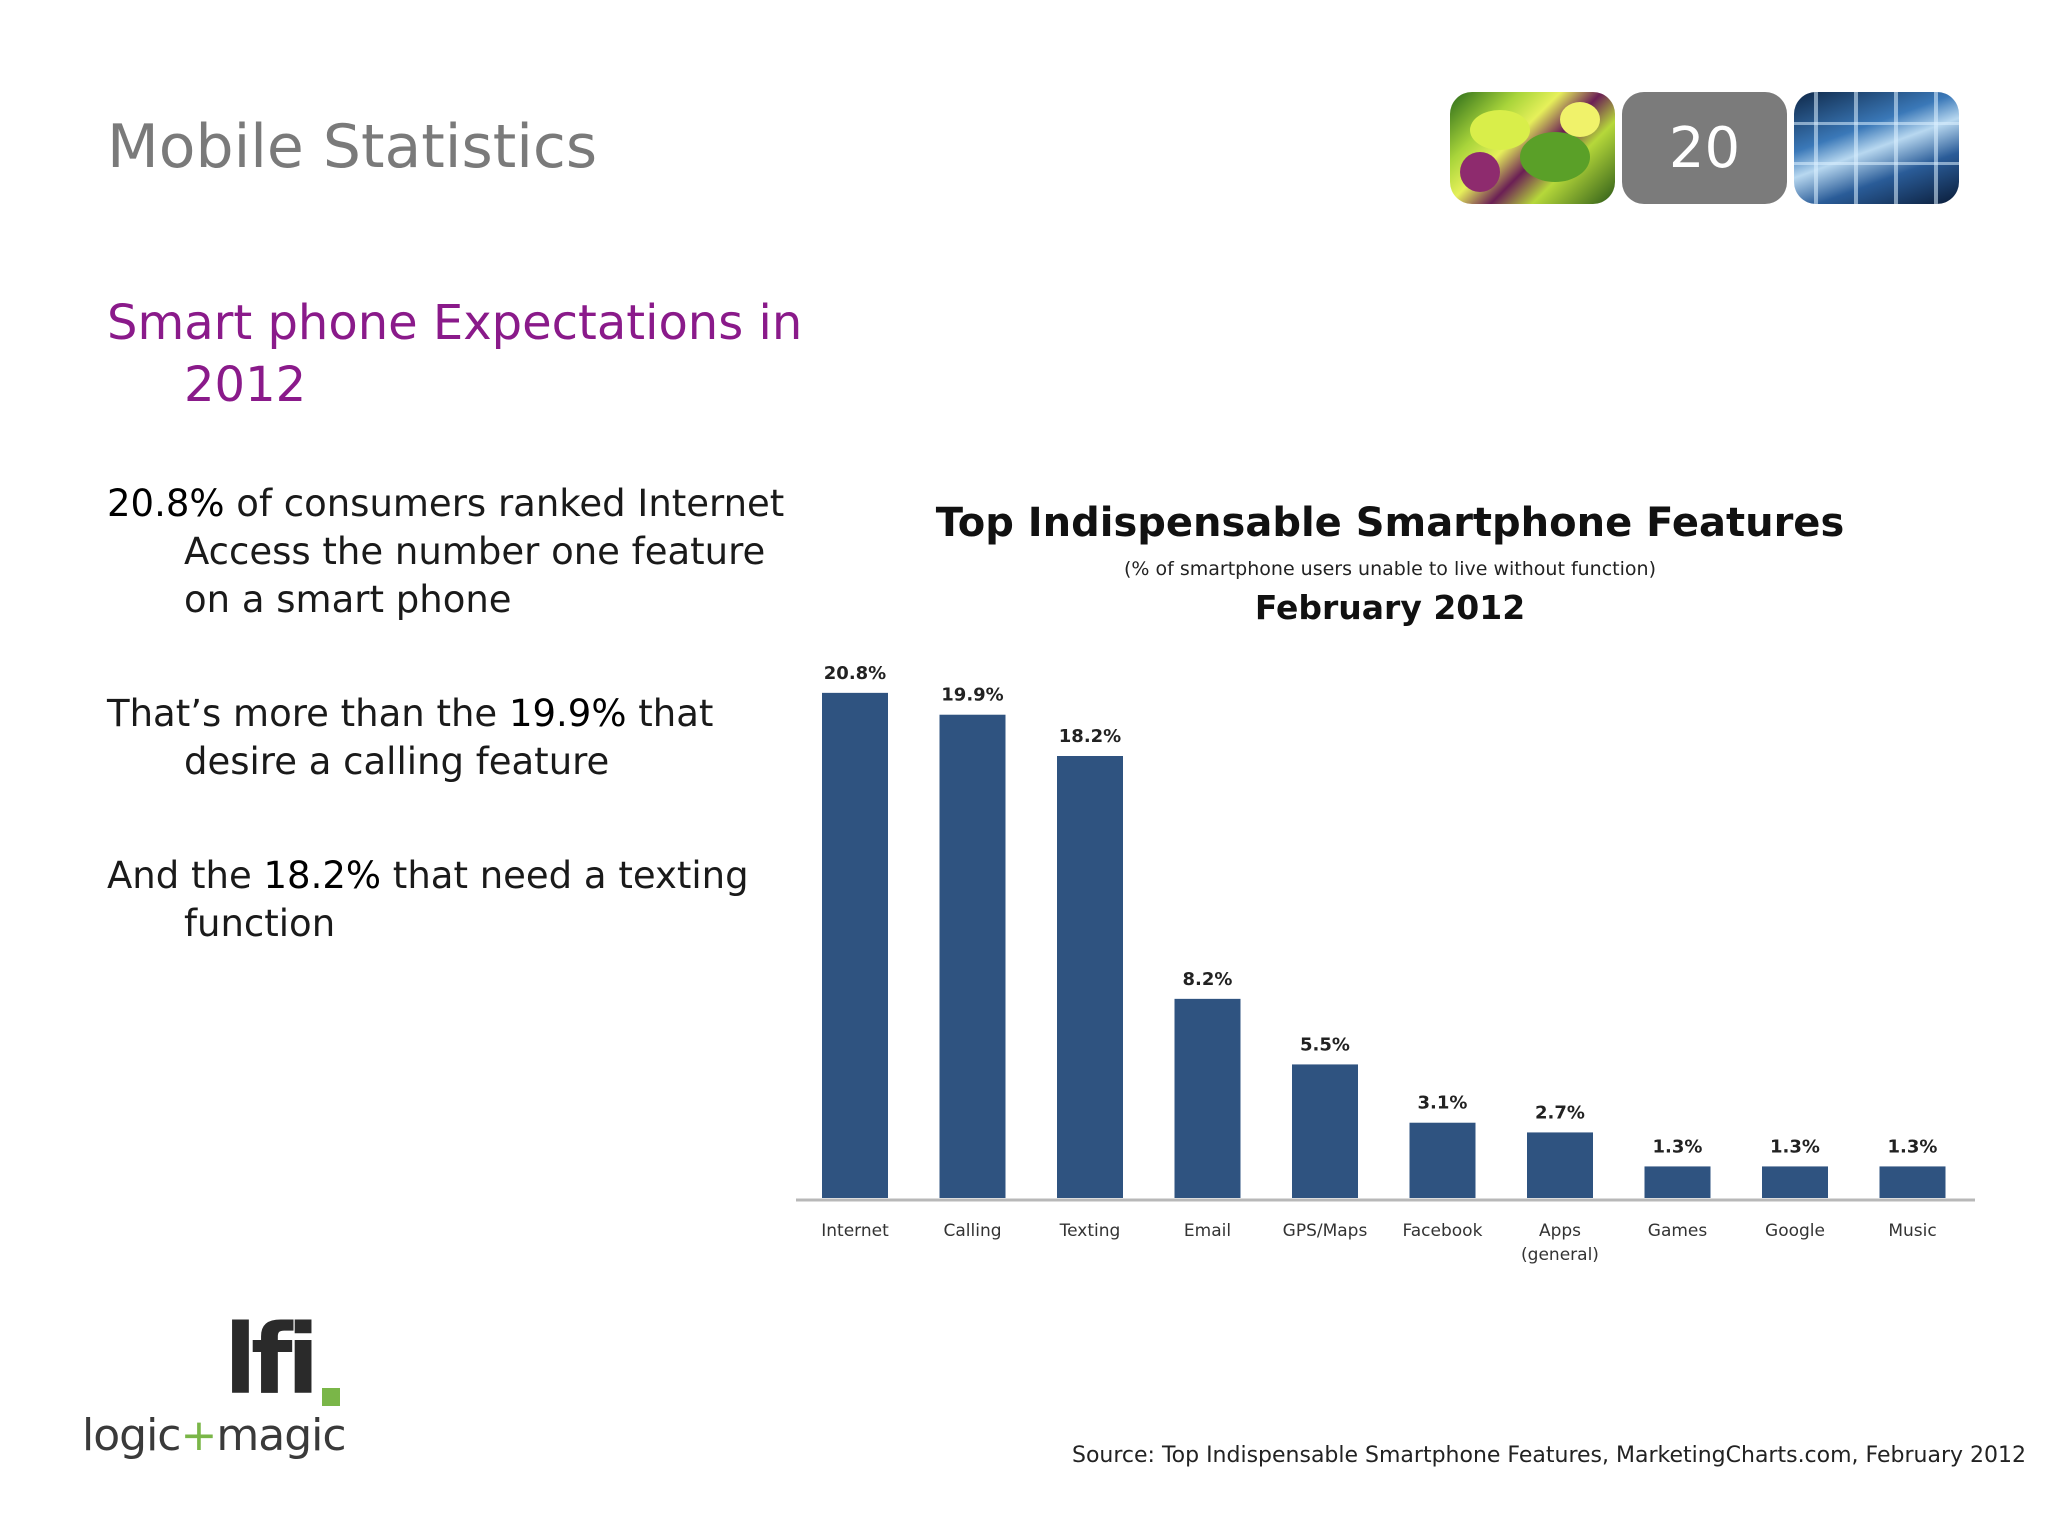 This screenshot has width=2048, height=1536. I want to click on bullet-text: that desire a calling feature, so click(449, 737).